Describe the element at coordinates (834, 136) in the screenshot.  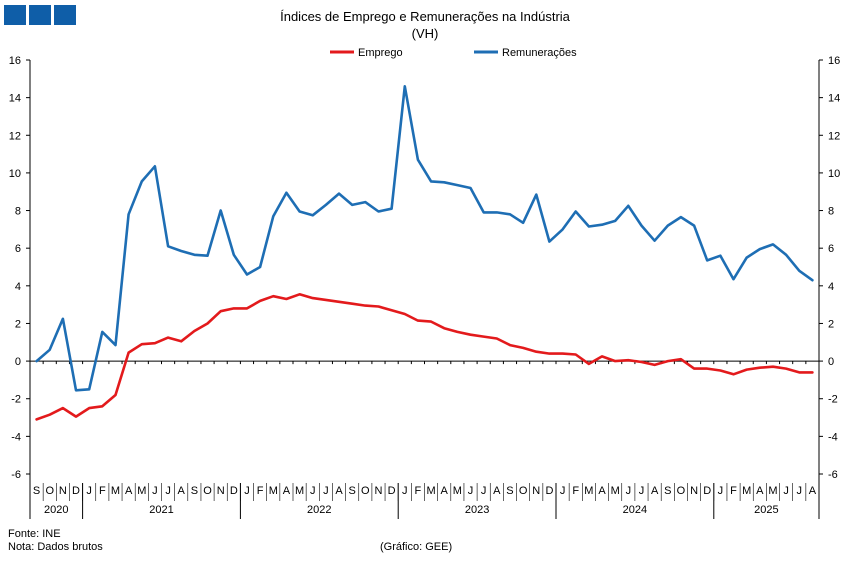
I see `y-tick-label-right: 12` at that location.